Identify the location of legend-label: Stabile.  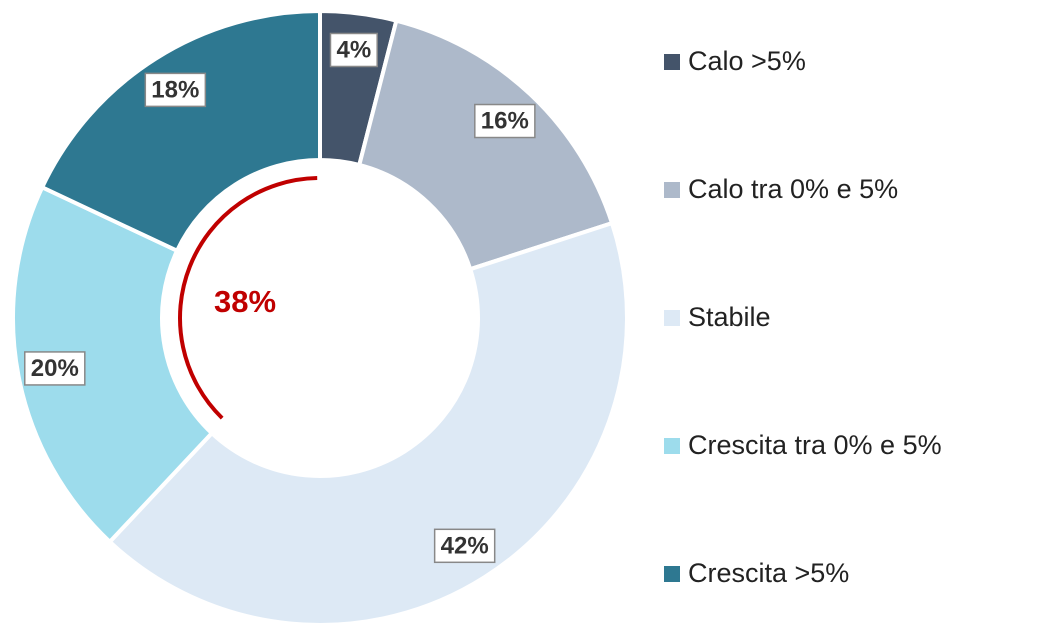
(729, 317).